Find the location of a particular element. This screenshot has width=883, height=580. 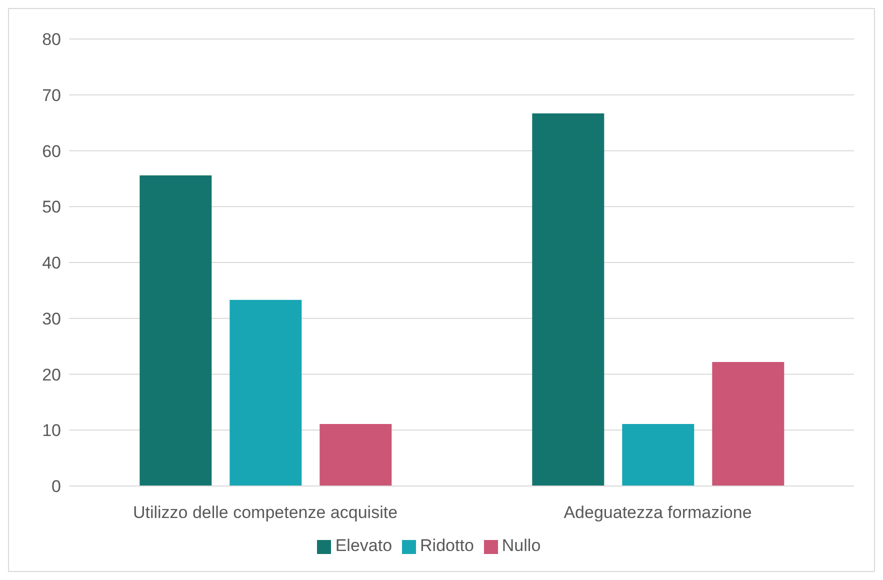

legend-label: Nullo is located at coordinates (521, 545).